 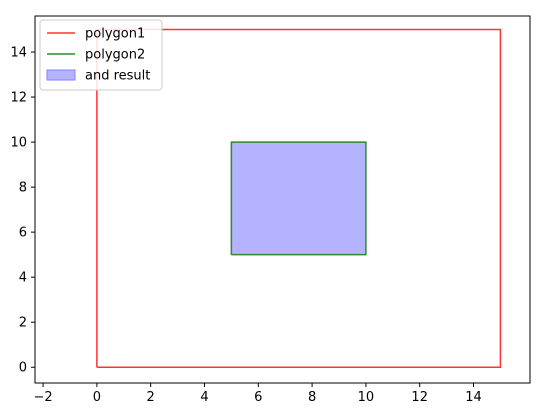 What do you see at coordinates (61, 75) in the screenshot?
I see `legend-swatch` at bounding box center [61, 75].